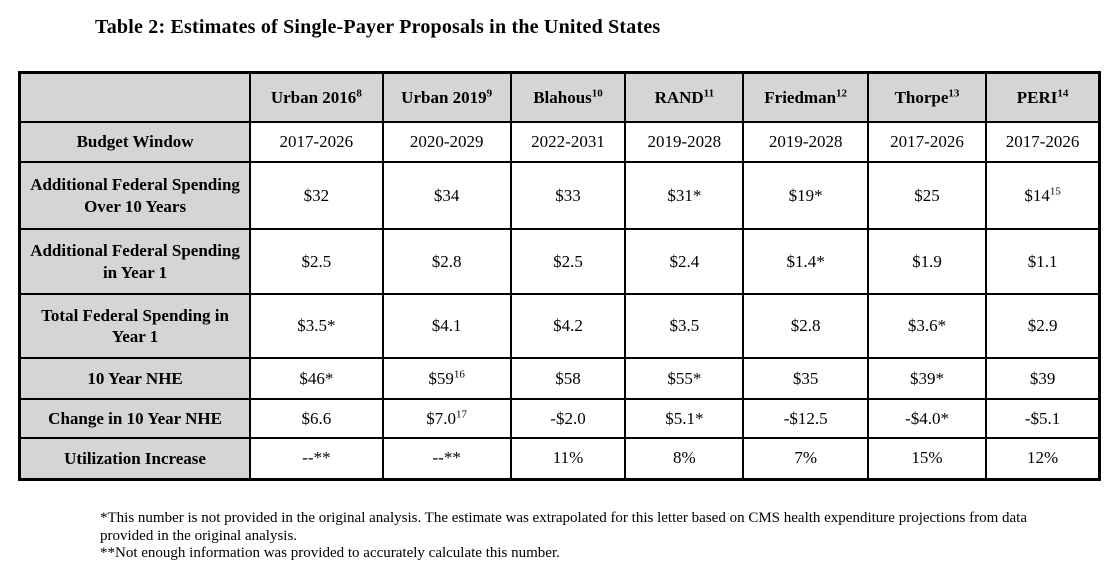  What do you see at coordinates (568, 195) in the screenshot?
I see `data-cell: $33` at bounding box center [568, 195].